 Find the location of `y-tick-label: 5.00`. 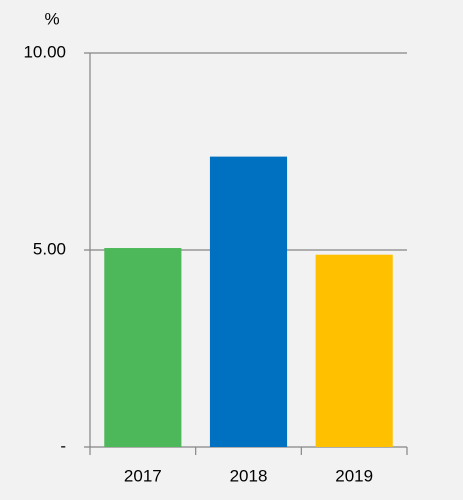

y-tick-label: 5.00 is located at coordinates (49, 248).